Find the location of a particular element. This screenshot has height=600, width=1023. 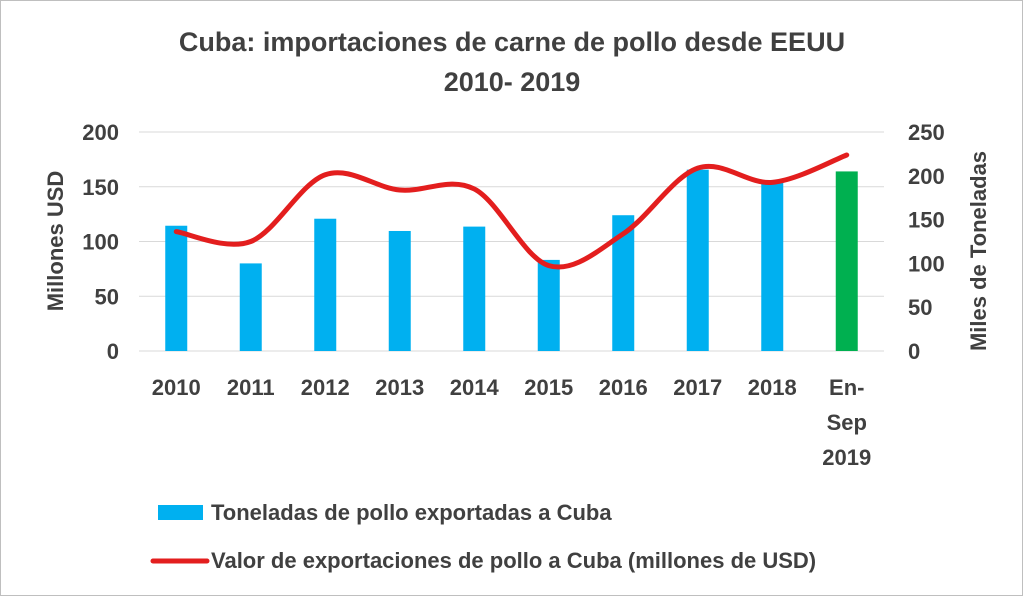

left-tick-label: 150 is located at coordinates (100, 187).